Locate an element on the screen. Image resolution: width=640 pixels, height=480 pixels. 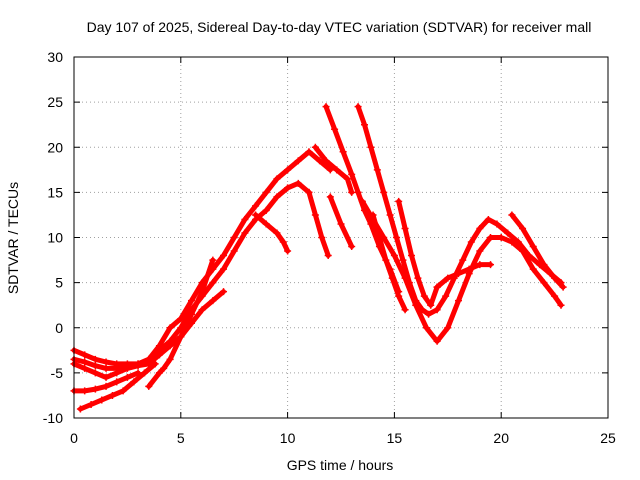
y-tick-label: -5 is located at coordinates (57, 373).